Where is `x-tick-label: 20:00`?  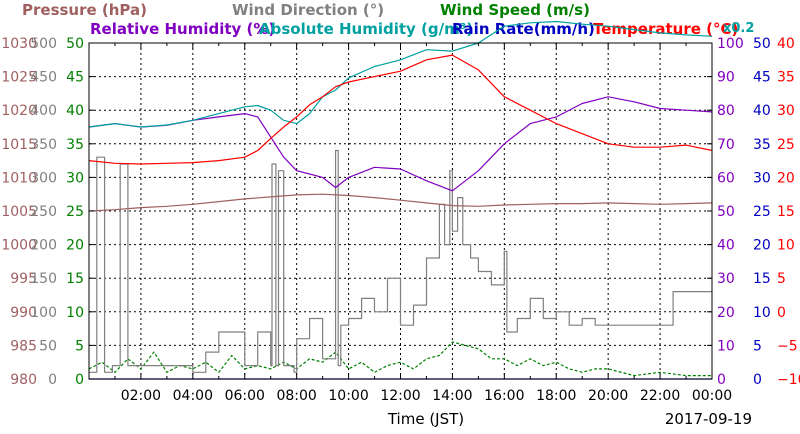 x-tick-label: 20:00 is located at coordinates (608, 396).